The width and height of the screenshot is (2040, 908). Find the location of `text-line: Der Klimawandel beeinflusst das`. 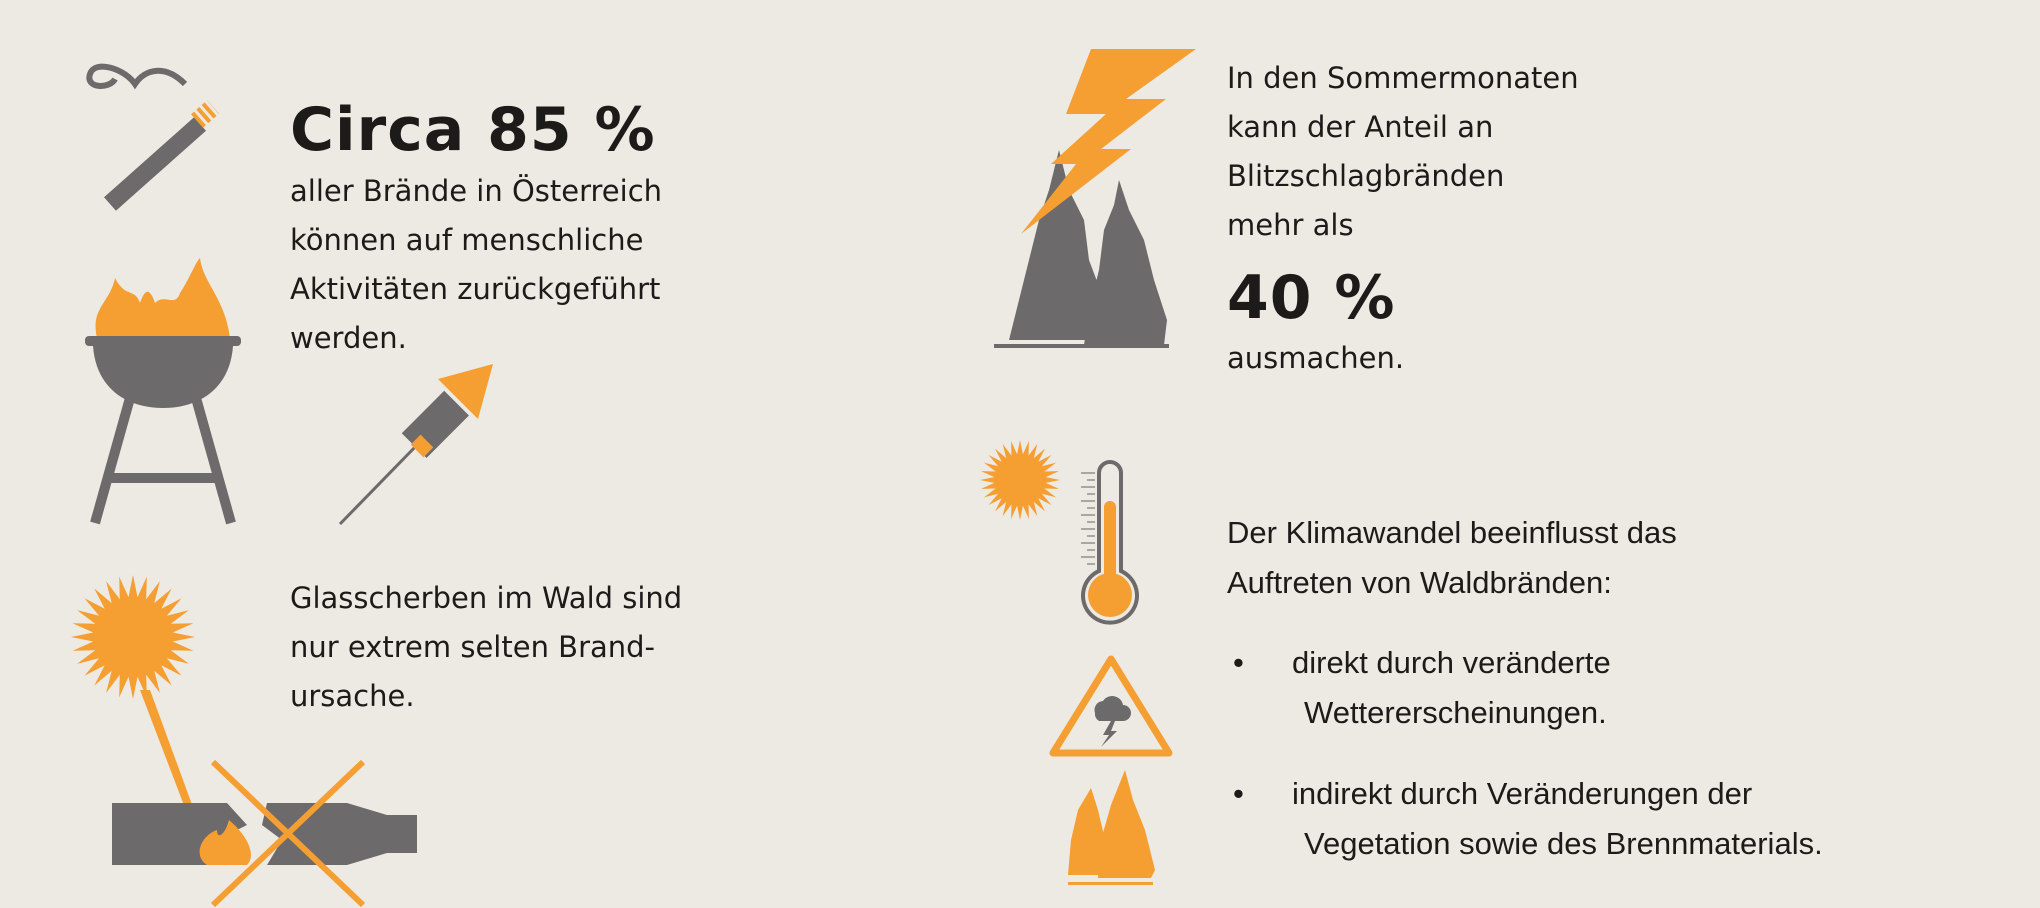

text-line: Der Klimawandel beeinflusst das is located at coordinates (1452, 532).